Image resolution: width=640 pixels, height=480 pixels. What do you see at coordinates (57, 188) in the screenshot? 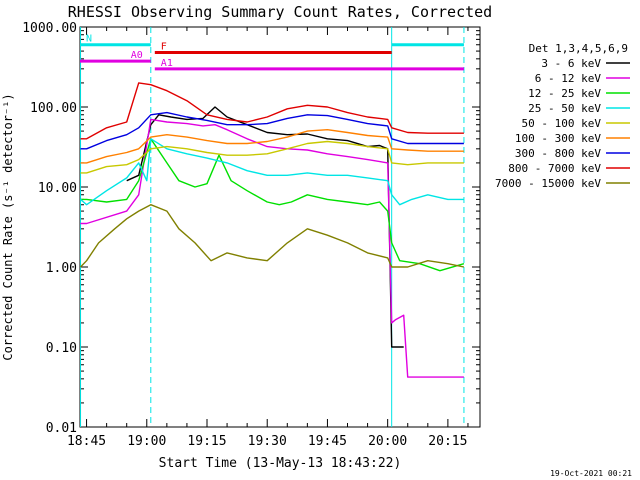
I see `y-tick-label: 10.00` at bounding box center [57, 188].